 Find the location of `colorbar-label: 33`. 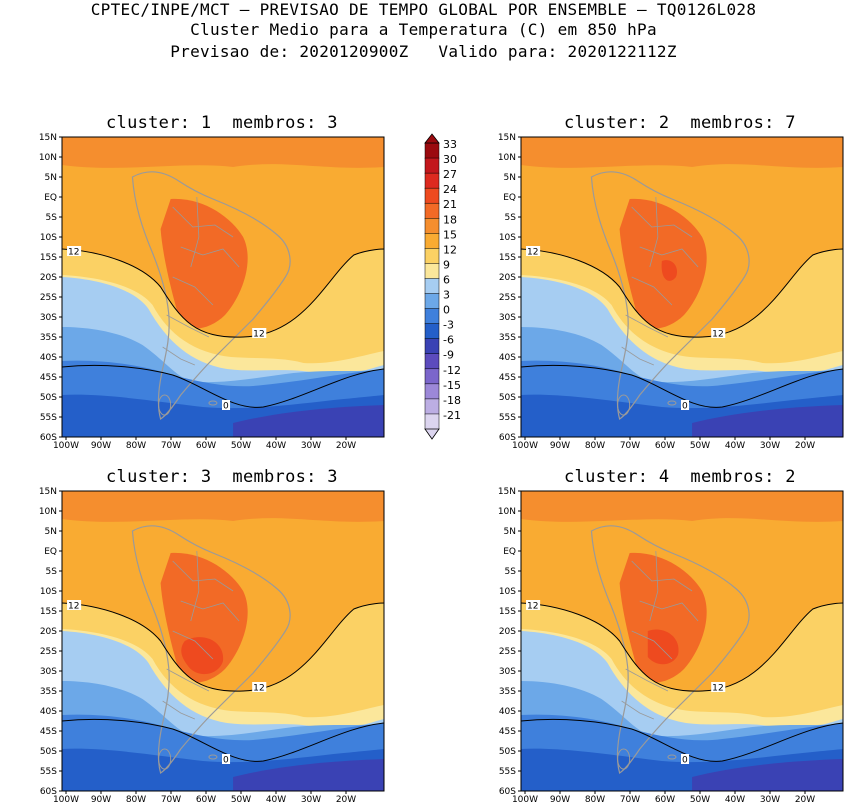

colorbar-label: 33 is located at coordinates (450, 144).